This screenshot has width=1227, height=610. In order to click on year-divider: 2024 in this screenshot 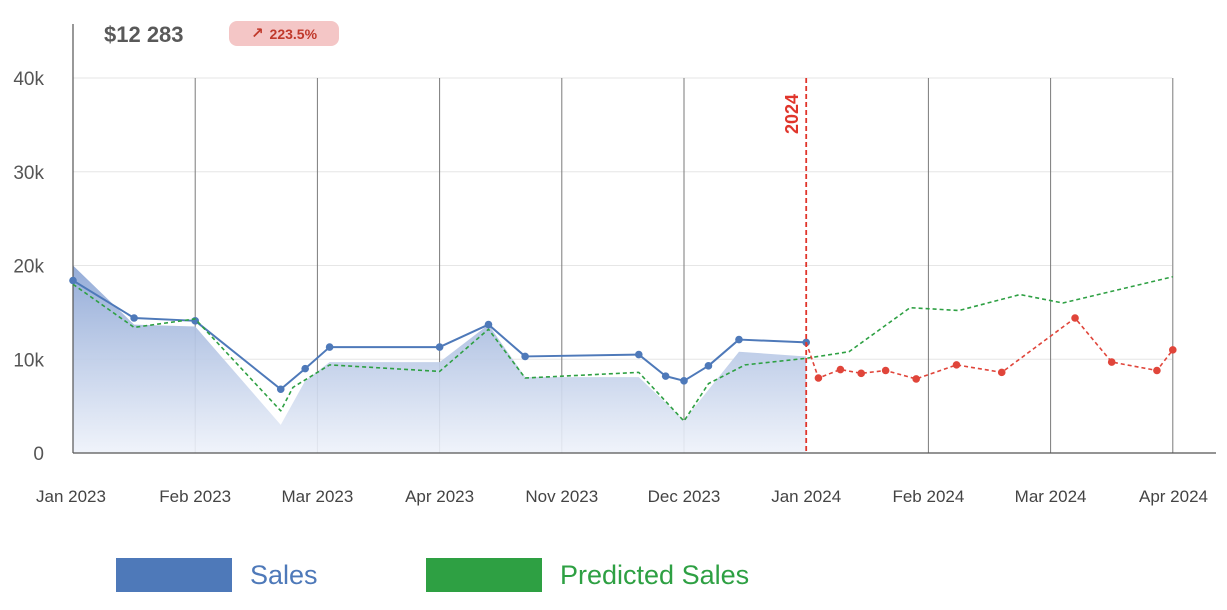, I will do `click(795, 265)`.